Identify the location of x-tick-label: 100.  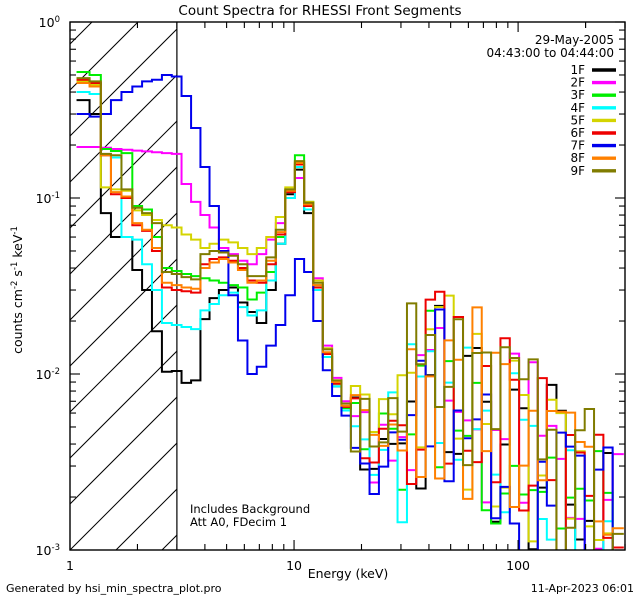
(518, 565).